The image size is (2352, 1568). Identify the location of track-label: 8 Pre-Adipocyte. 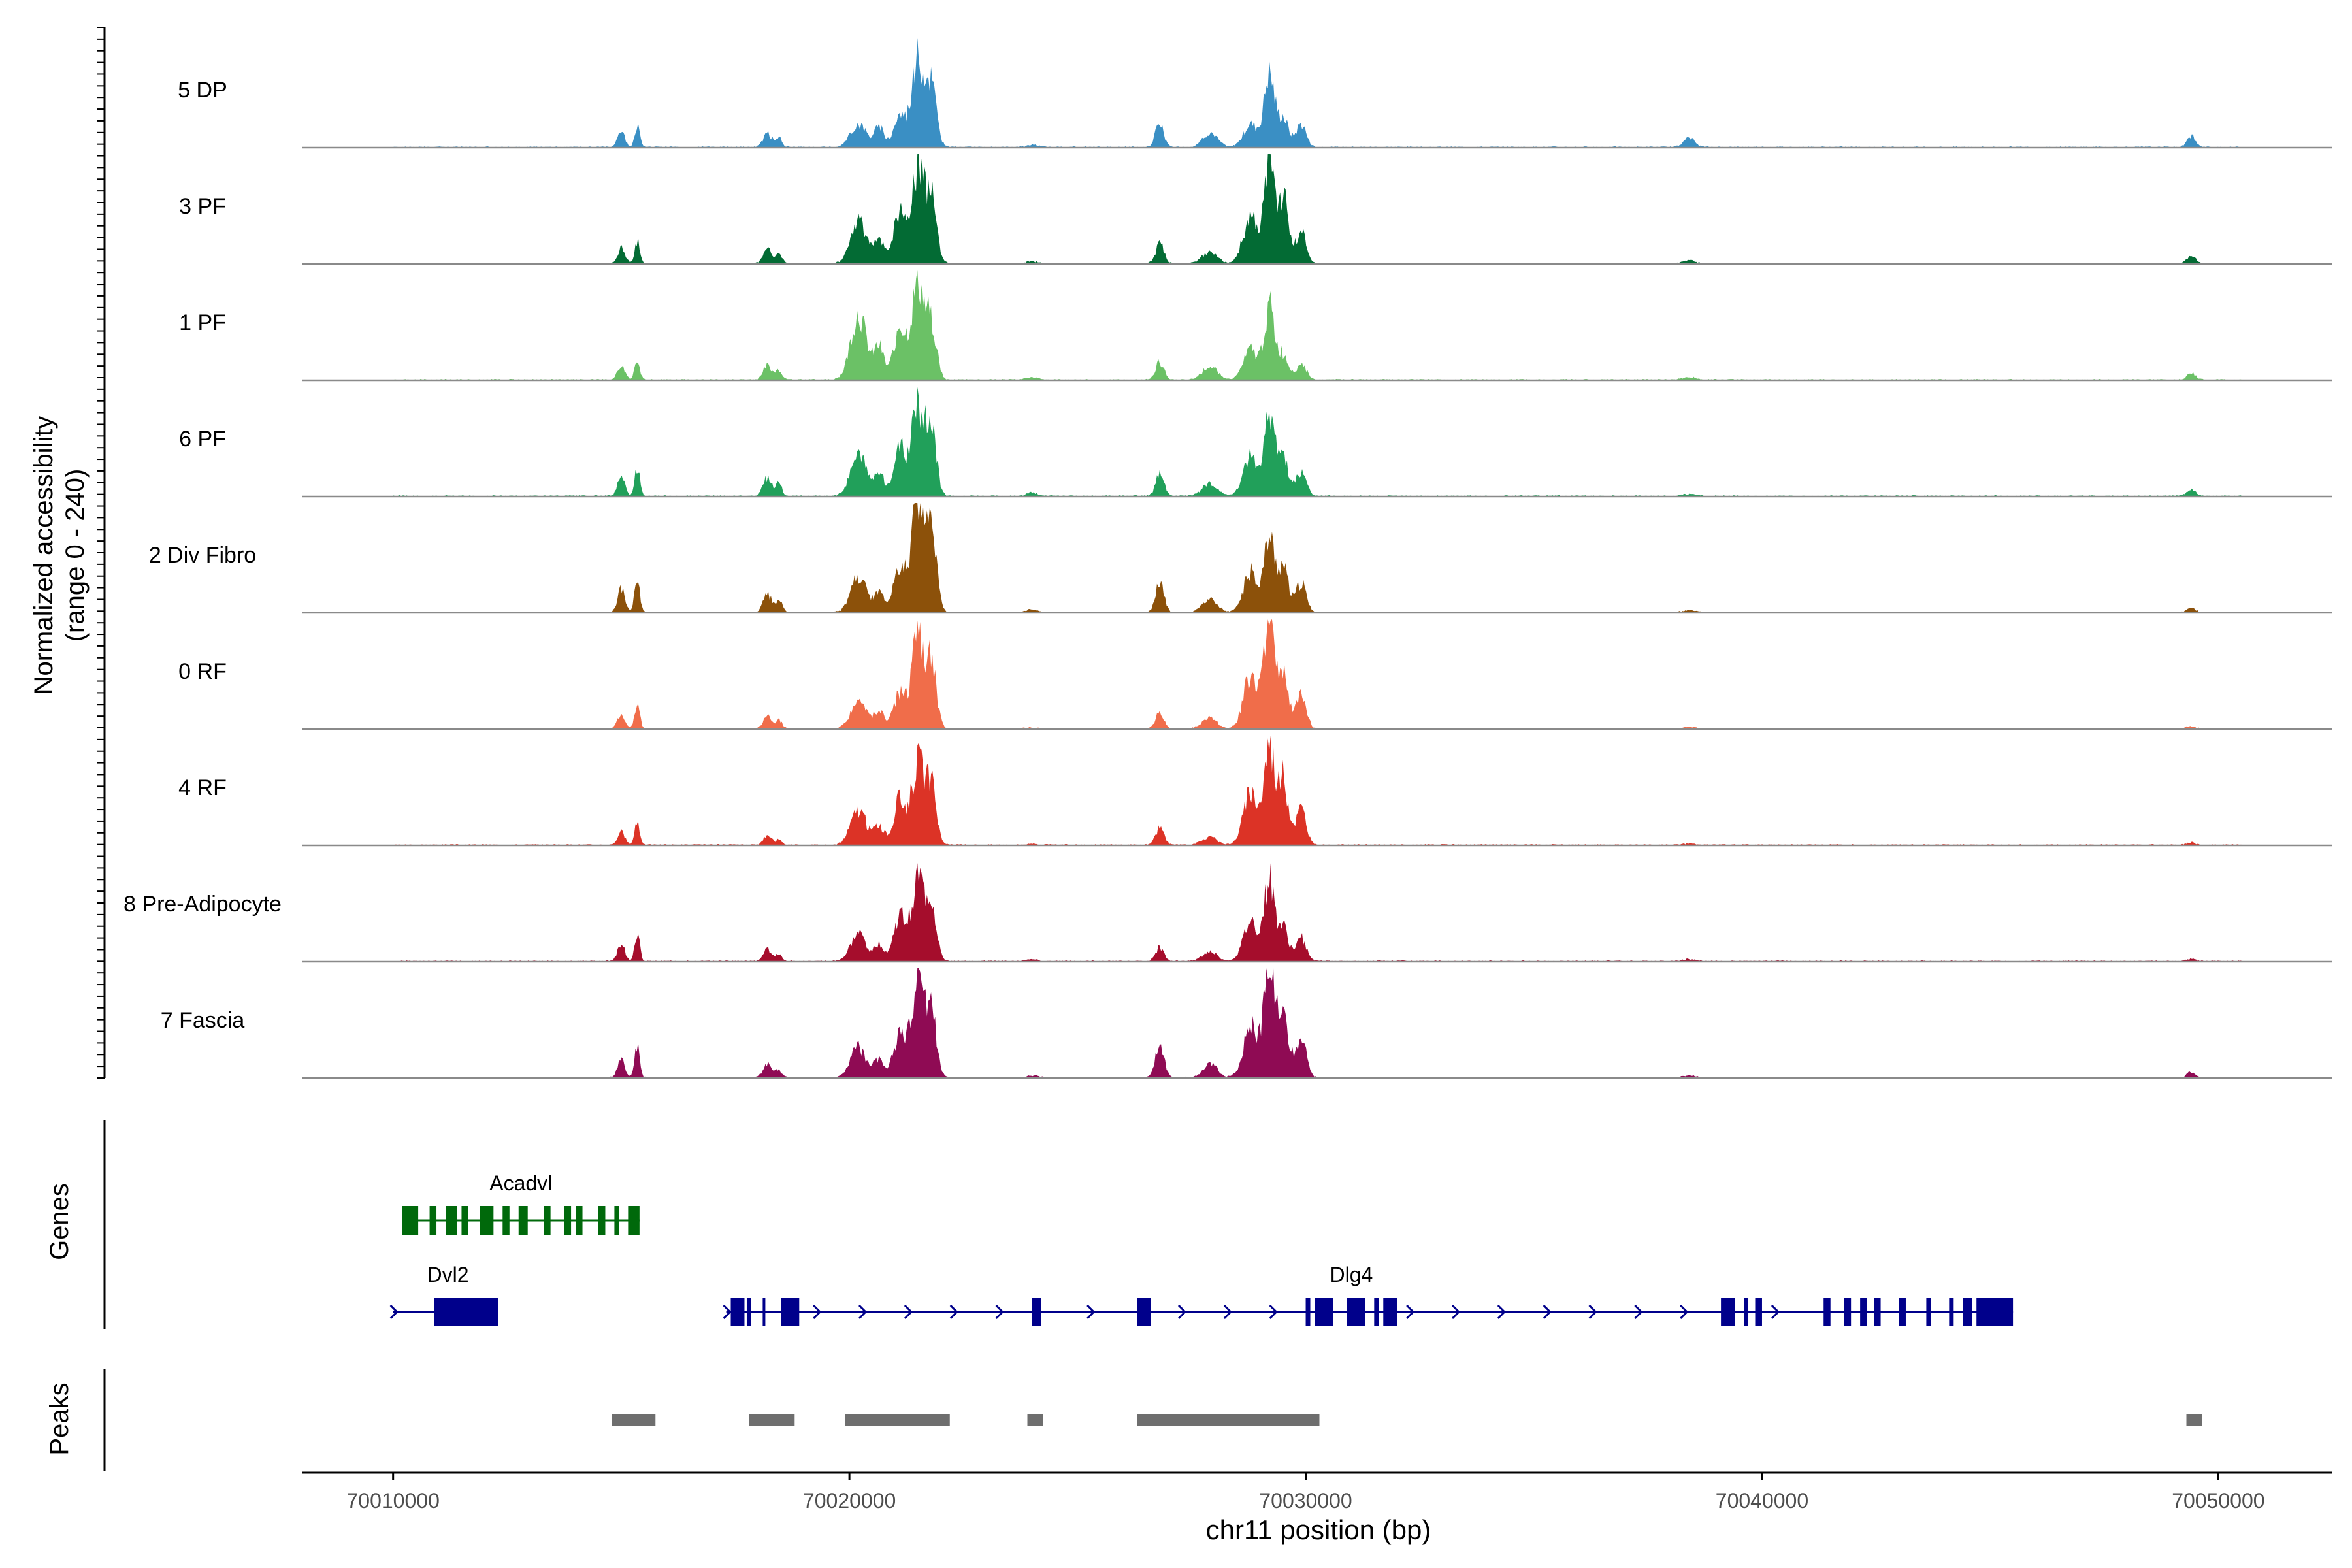
(202, 904).